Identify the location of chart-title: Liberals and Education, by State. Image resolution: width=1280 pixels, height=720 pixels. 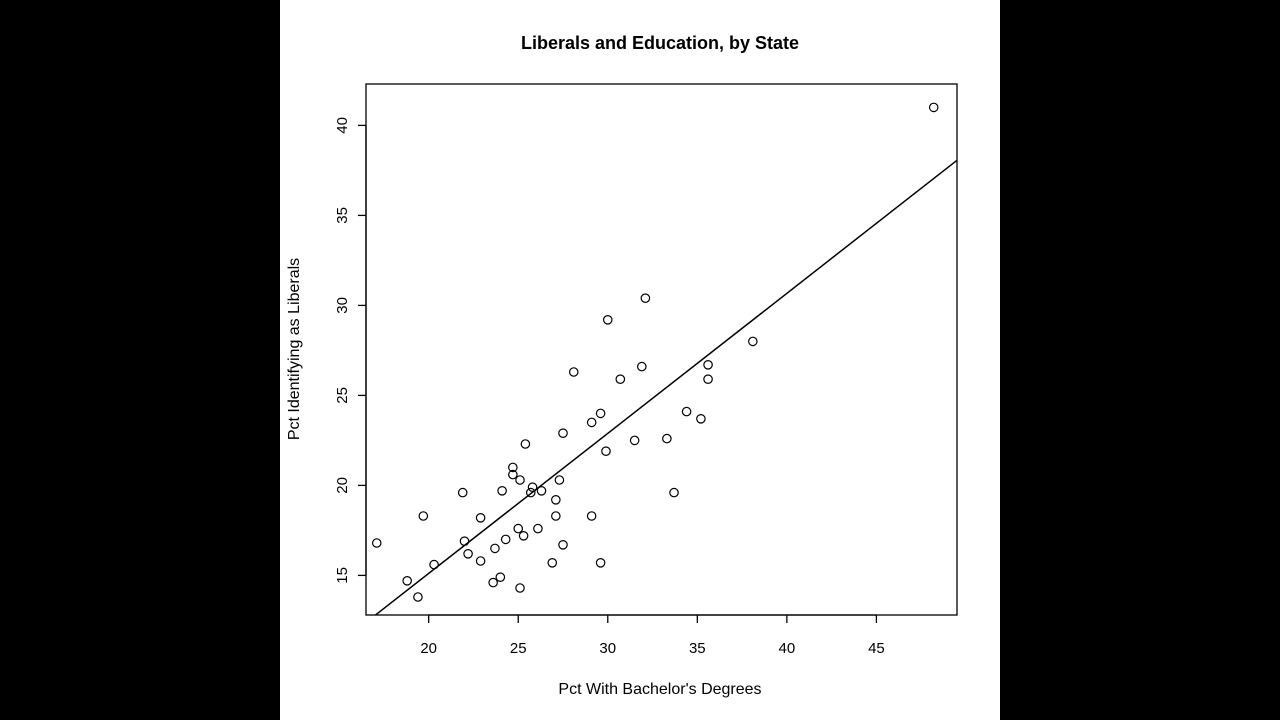
(660, 43).